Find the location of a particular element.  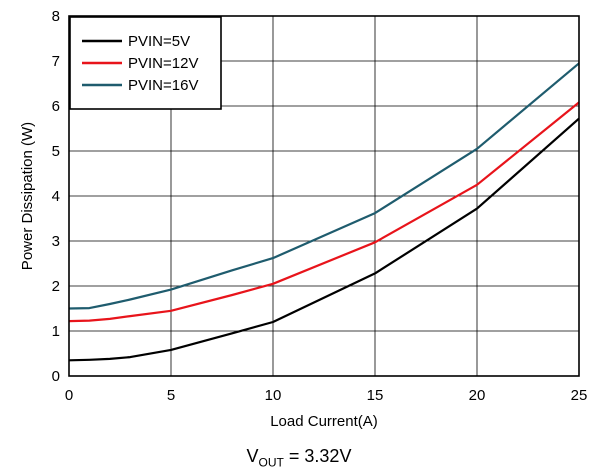

x-tick-label: 0 is located at coordinates (69, 395).